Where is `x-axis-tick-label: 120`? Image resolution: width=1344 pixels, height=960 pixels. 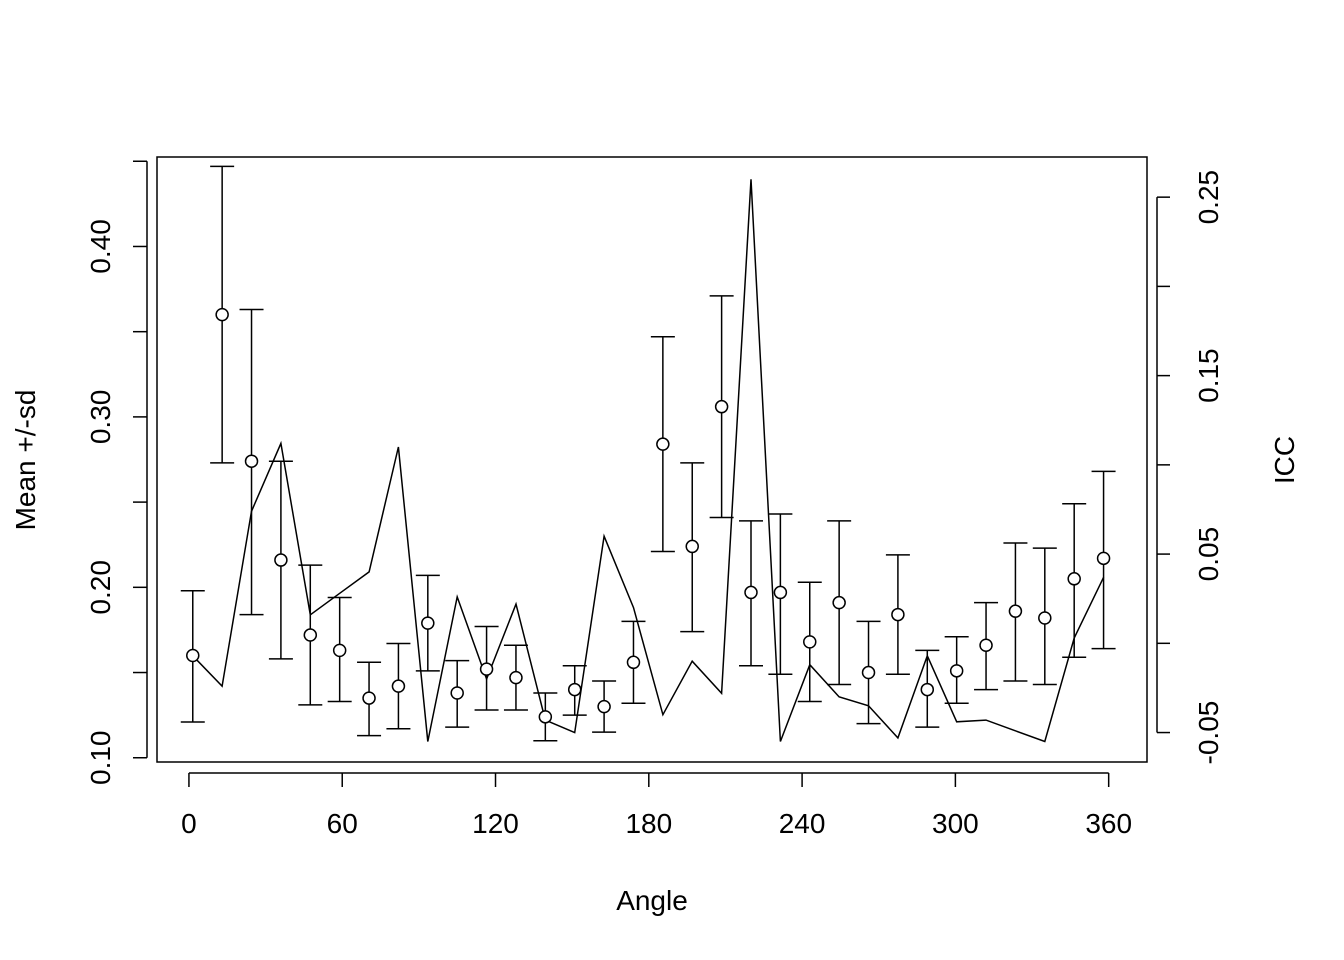 x-axis-tick-label: 120 is located at coordinates (495, 823).